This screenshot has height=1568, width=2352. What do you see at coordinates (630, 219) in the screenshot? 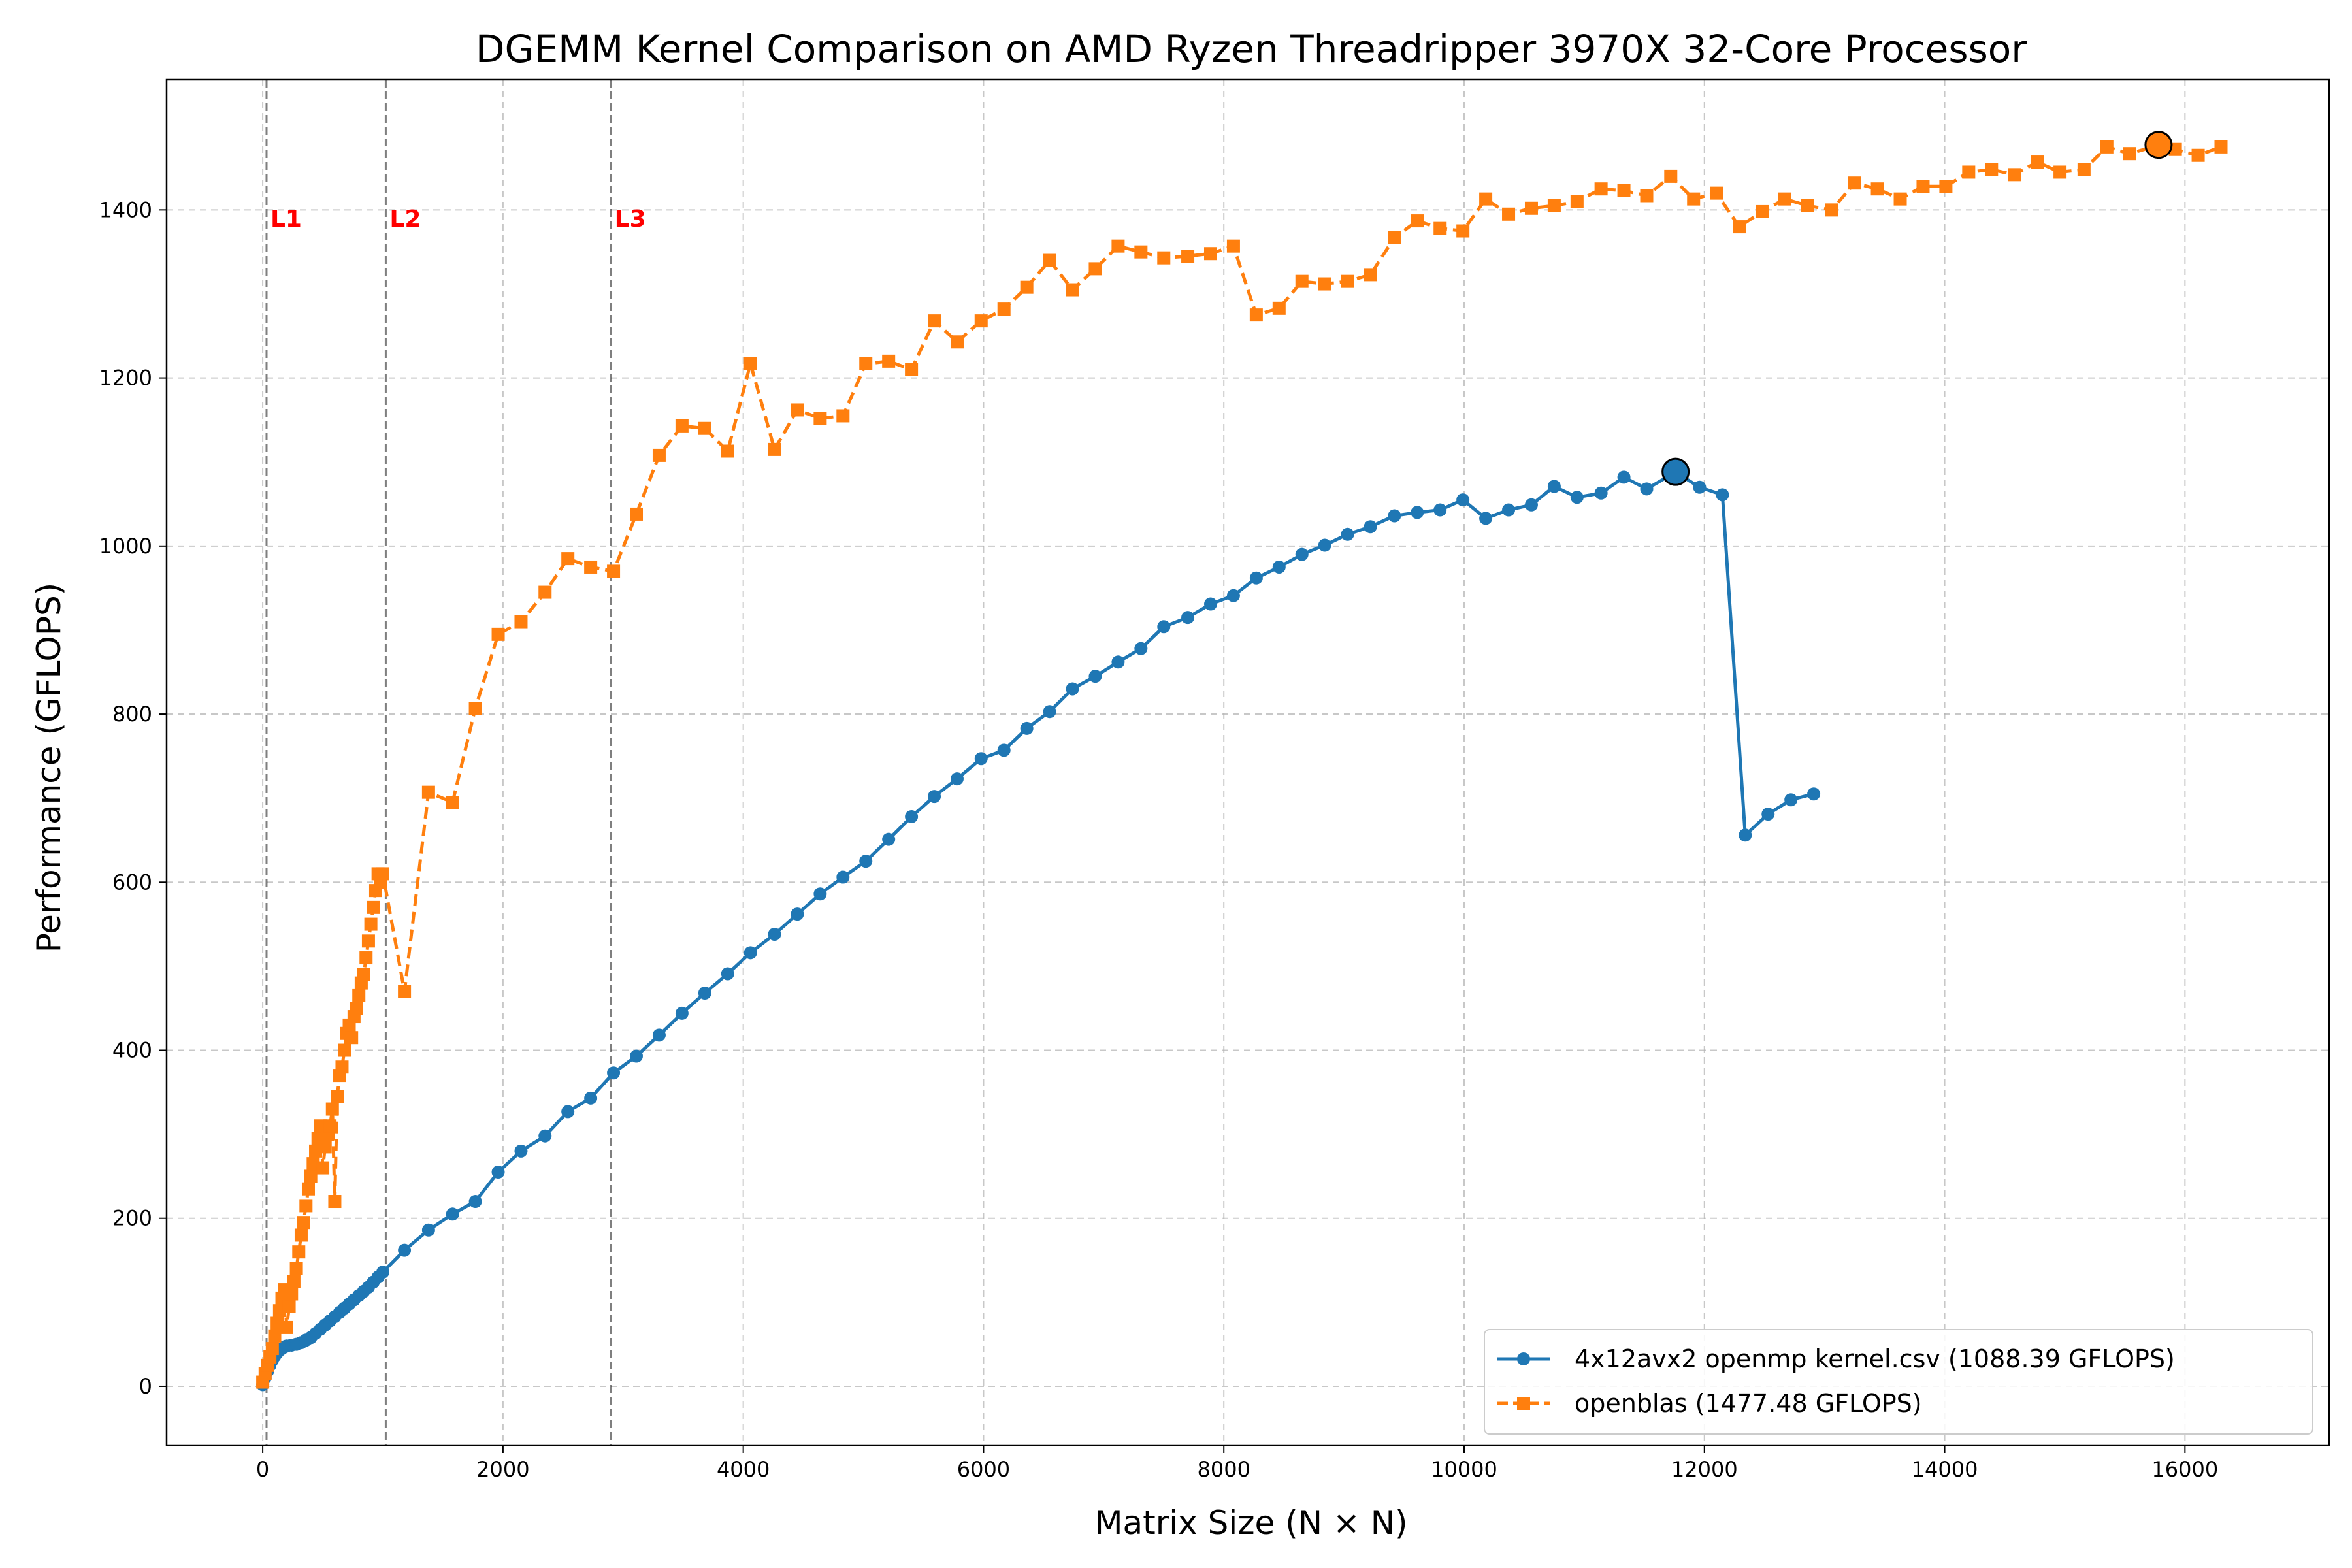
I see `cache-label-l3: L3` at bounding box center [630, 219].